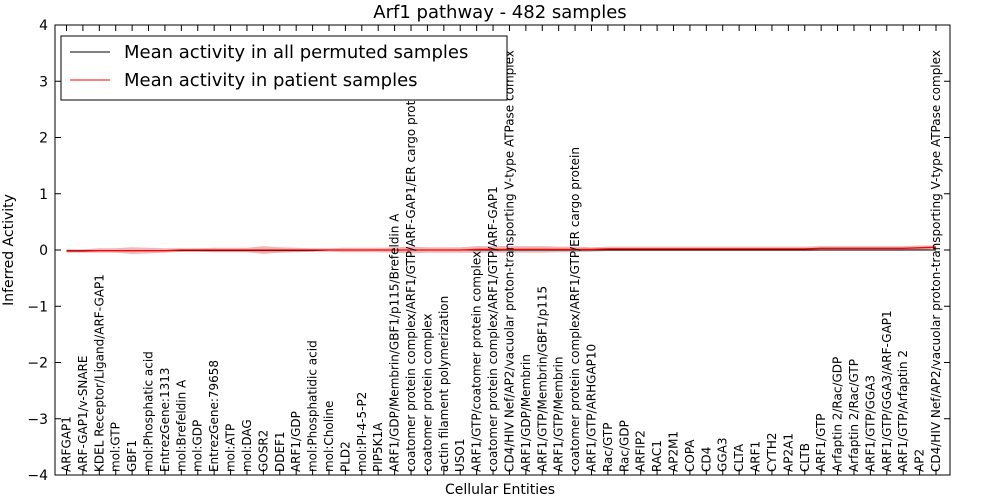  Describe the element at coordinates (263, 451) in the screenshot. I see `x-tick-label: GOSR2` at that location.